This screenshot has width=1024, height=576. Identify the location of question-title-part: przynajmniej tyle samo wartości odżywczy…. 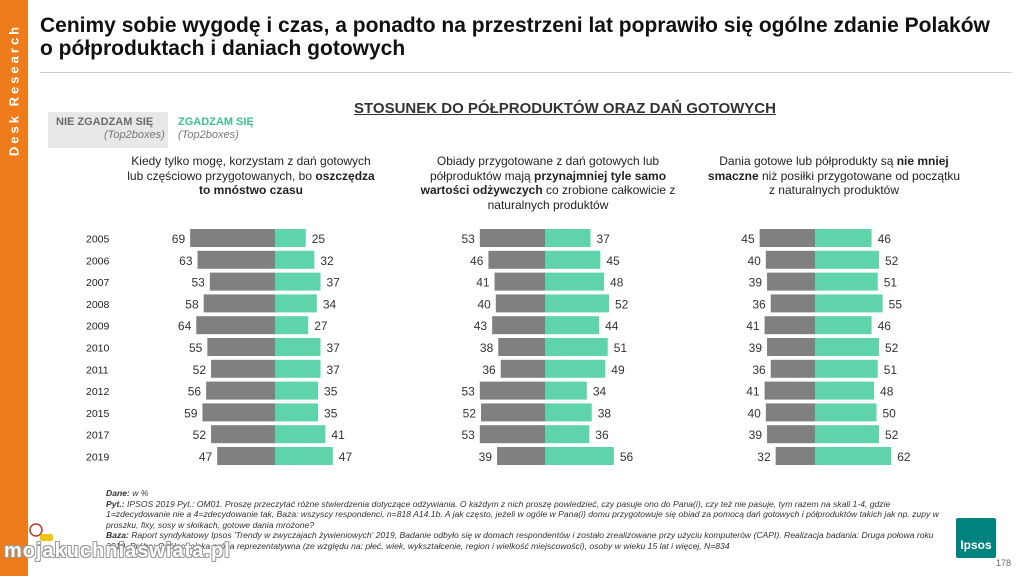
(543, 183).